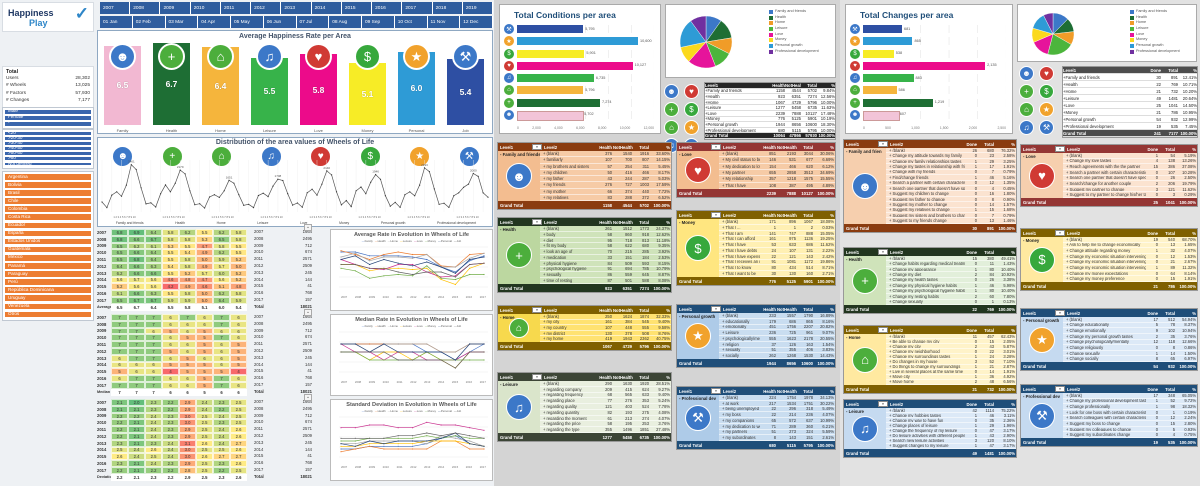 The width and height of the screenshot is (1200, 486). What do you see at coordinates (48, 193) in the screenshot?
I see `country-filter-button: Brasil` at bounding box center [48, 193].